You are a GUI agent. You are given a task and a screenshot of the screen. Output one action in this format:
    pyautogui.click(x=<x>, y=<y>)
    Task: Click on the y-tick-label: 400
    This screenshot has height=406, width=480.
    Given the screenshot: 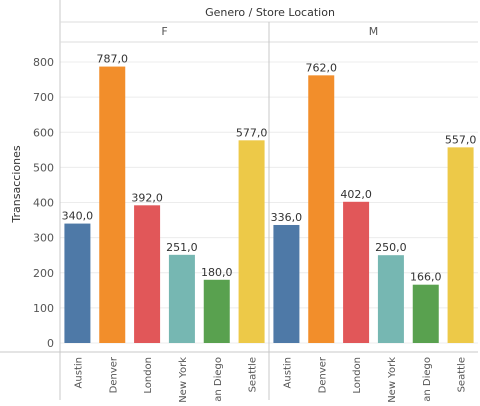 What is the action you would take?
    pyautogui.click(x=43, y=203)
    